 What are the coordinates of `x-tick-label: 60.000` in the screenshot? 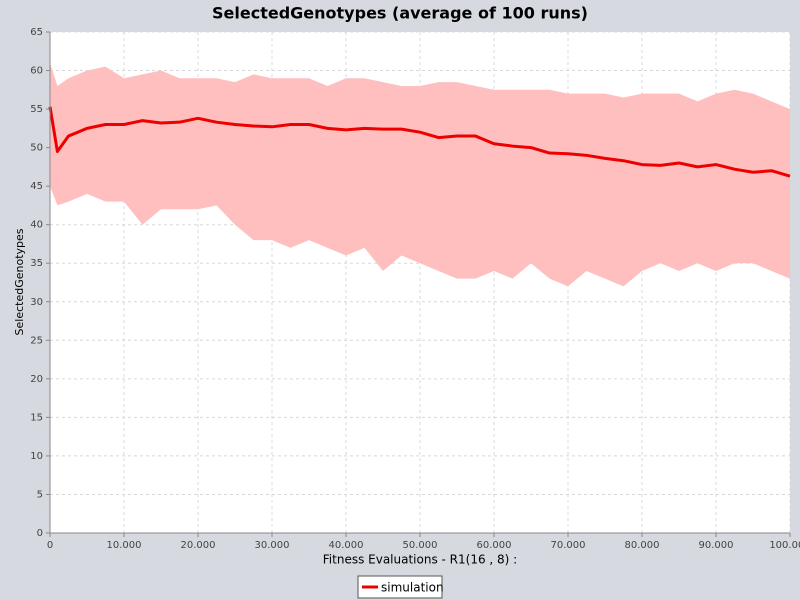 It's located at (494, 545).